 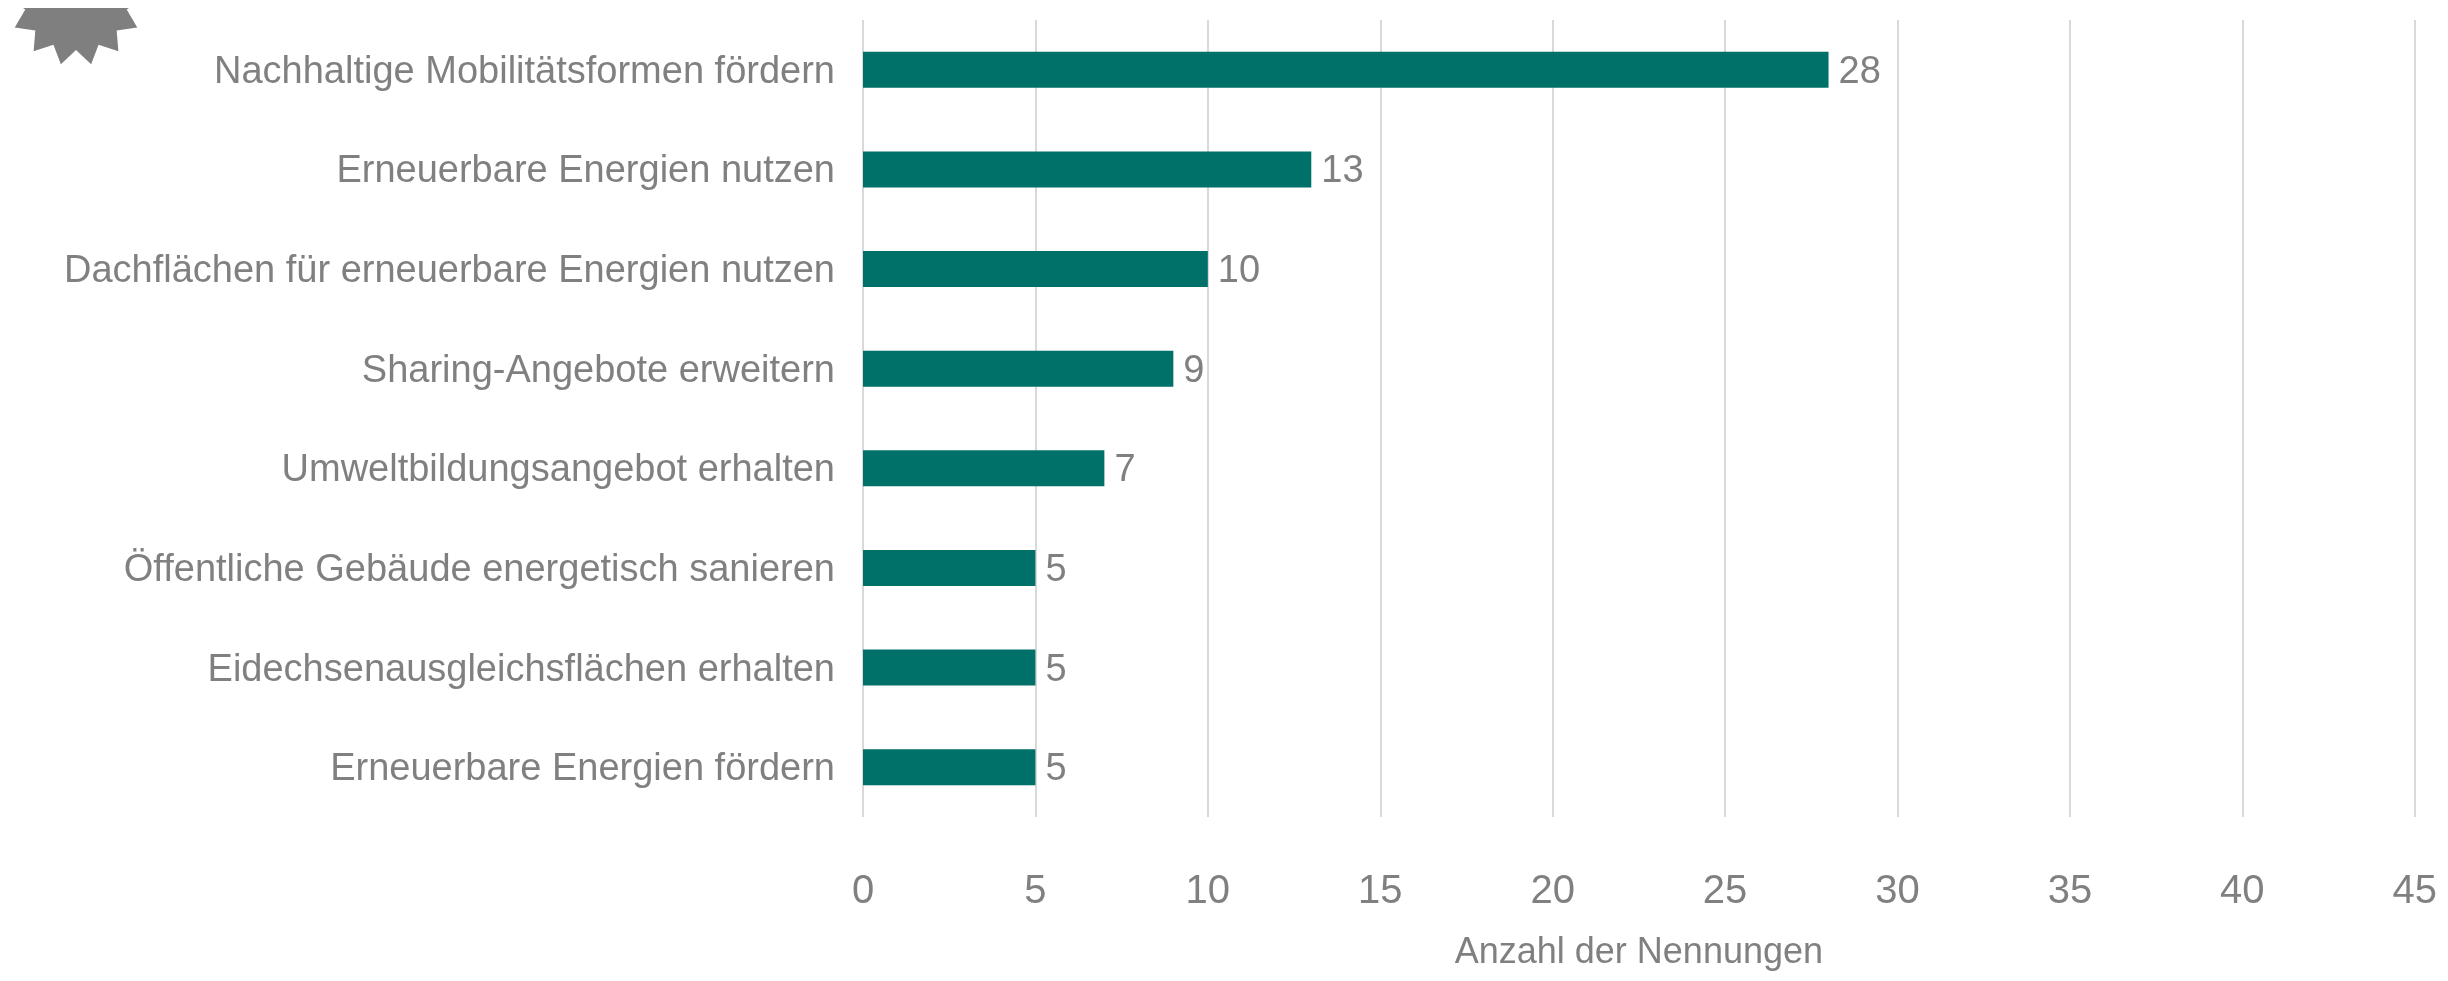 What do you see at coordinates (598, 368) in the screenshot?
I see `y-tick-label: Sharing-Angebote erweitern` at bounding box center [598, 368].